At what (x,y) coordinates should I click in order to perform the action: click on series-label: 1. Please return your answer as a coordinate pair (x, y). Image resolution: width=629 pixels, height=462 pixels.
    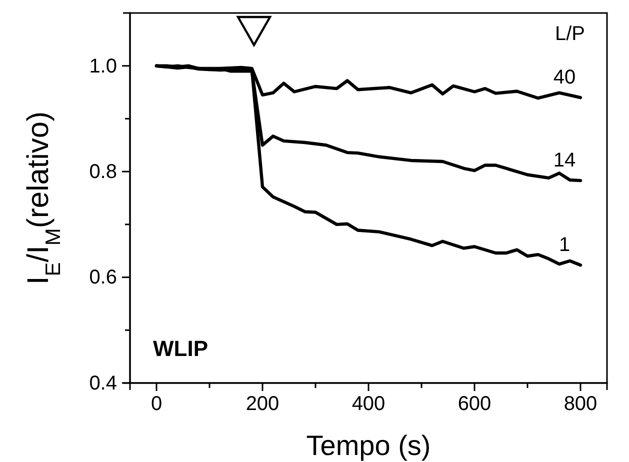
    Looking at the image, I should click on (564, 245).